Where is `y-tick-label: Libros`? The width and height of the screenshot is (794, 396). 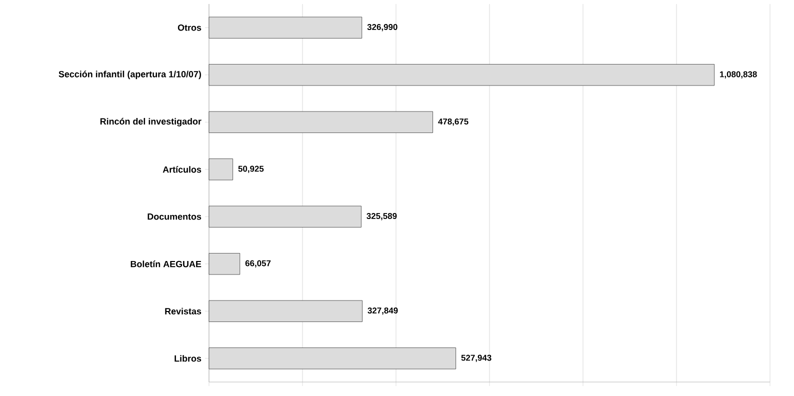 y-tick-label: Libros is located at coordinates (188, 358).